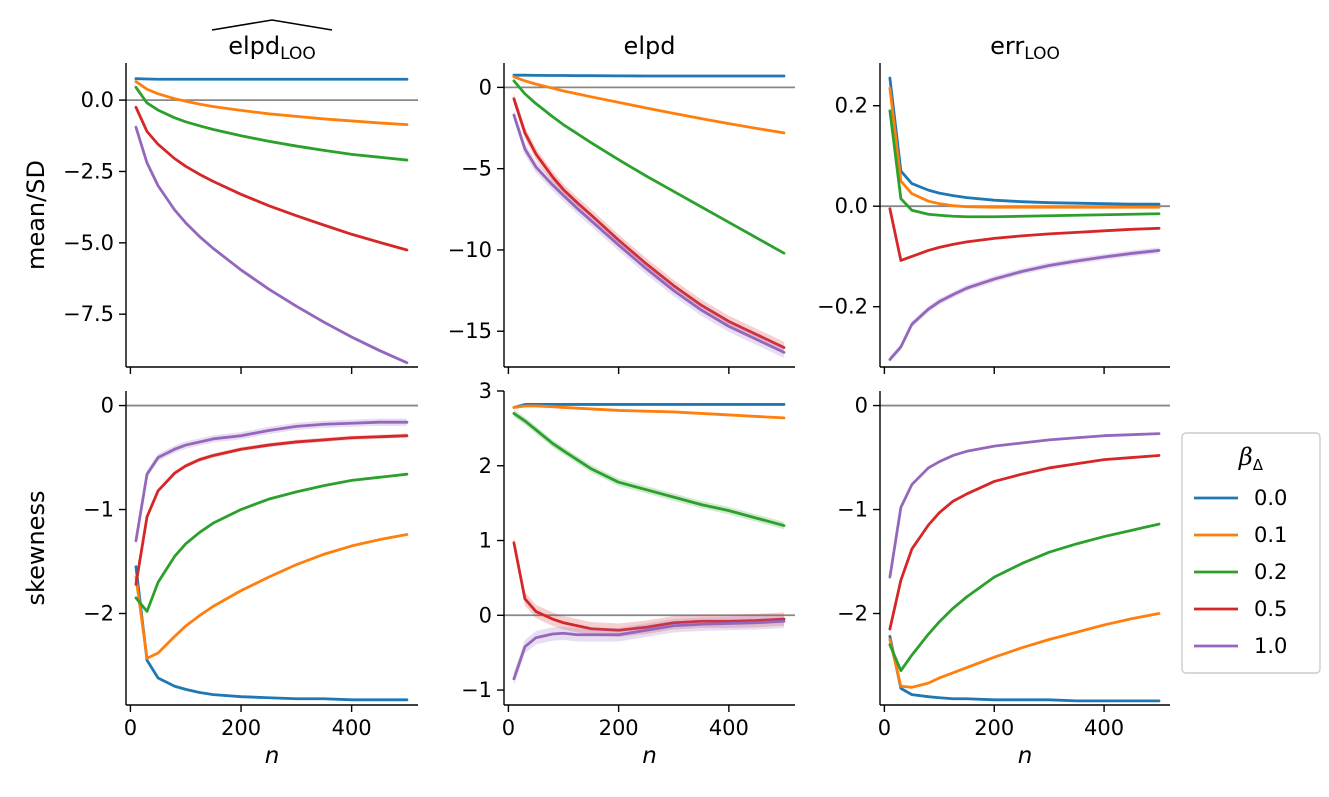  What do you see at coordinates (36, 382) in the screenshot?
I see `labels: mean/SD skewness` at bounding box center [36, 382].